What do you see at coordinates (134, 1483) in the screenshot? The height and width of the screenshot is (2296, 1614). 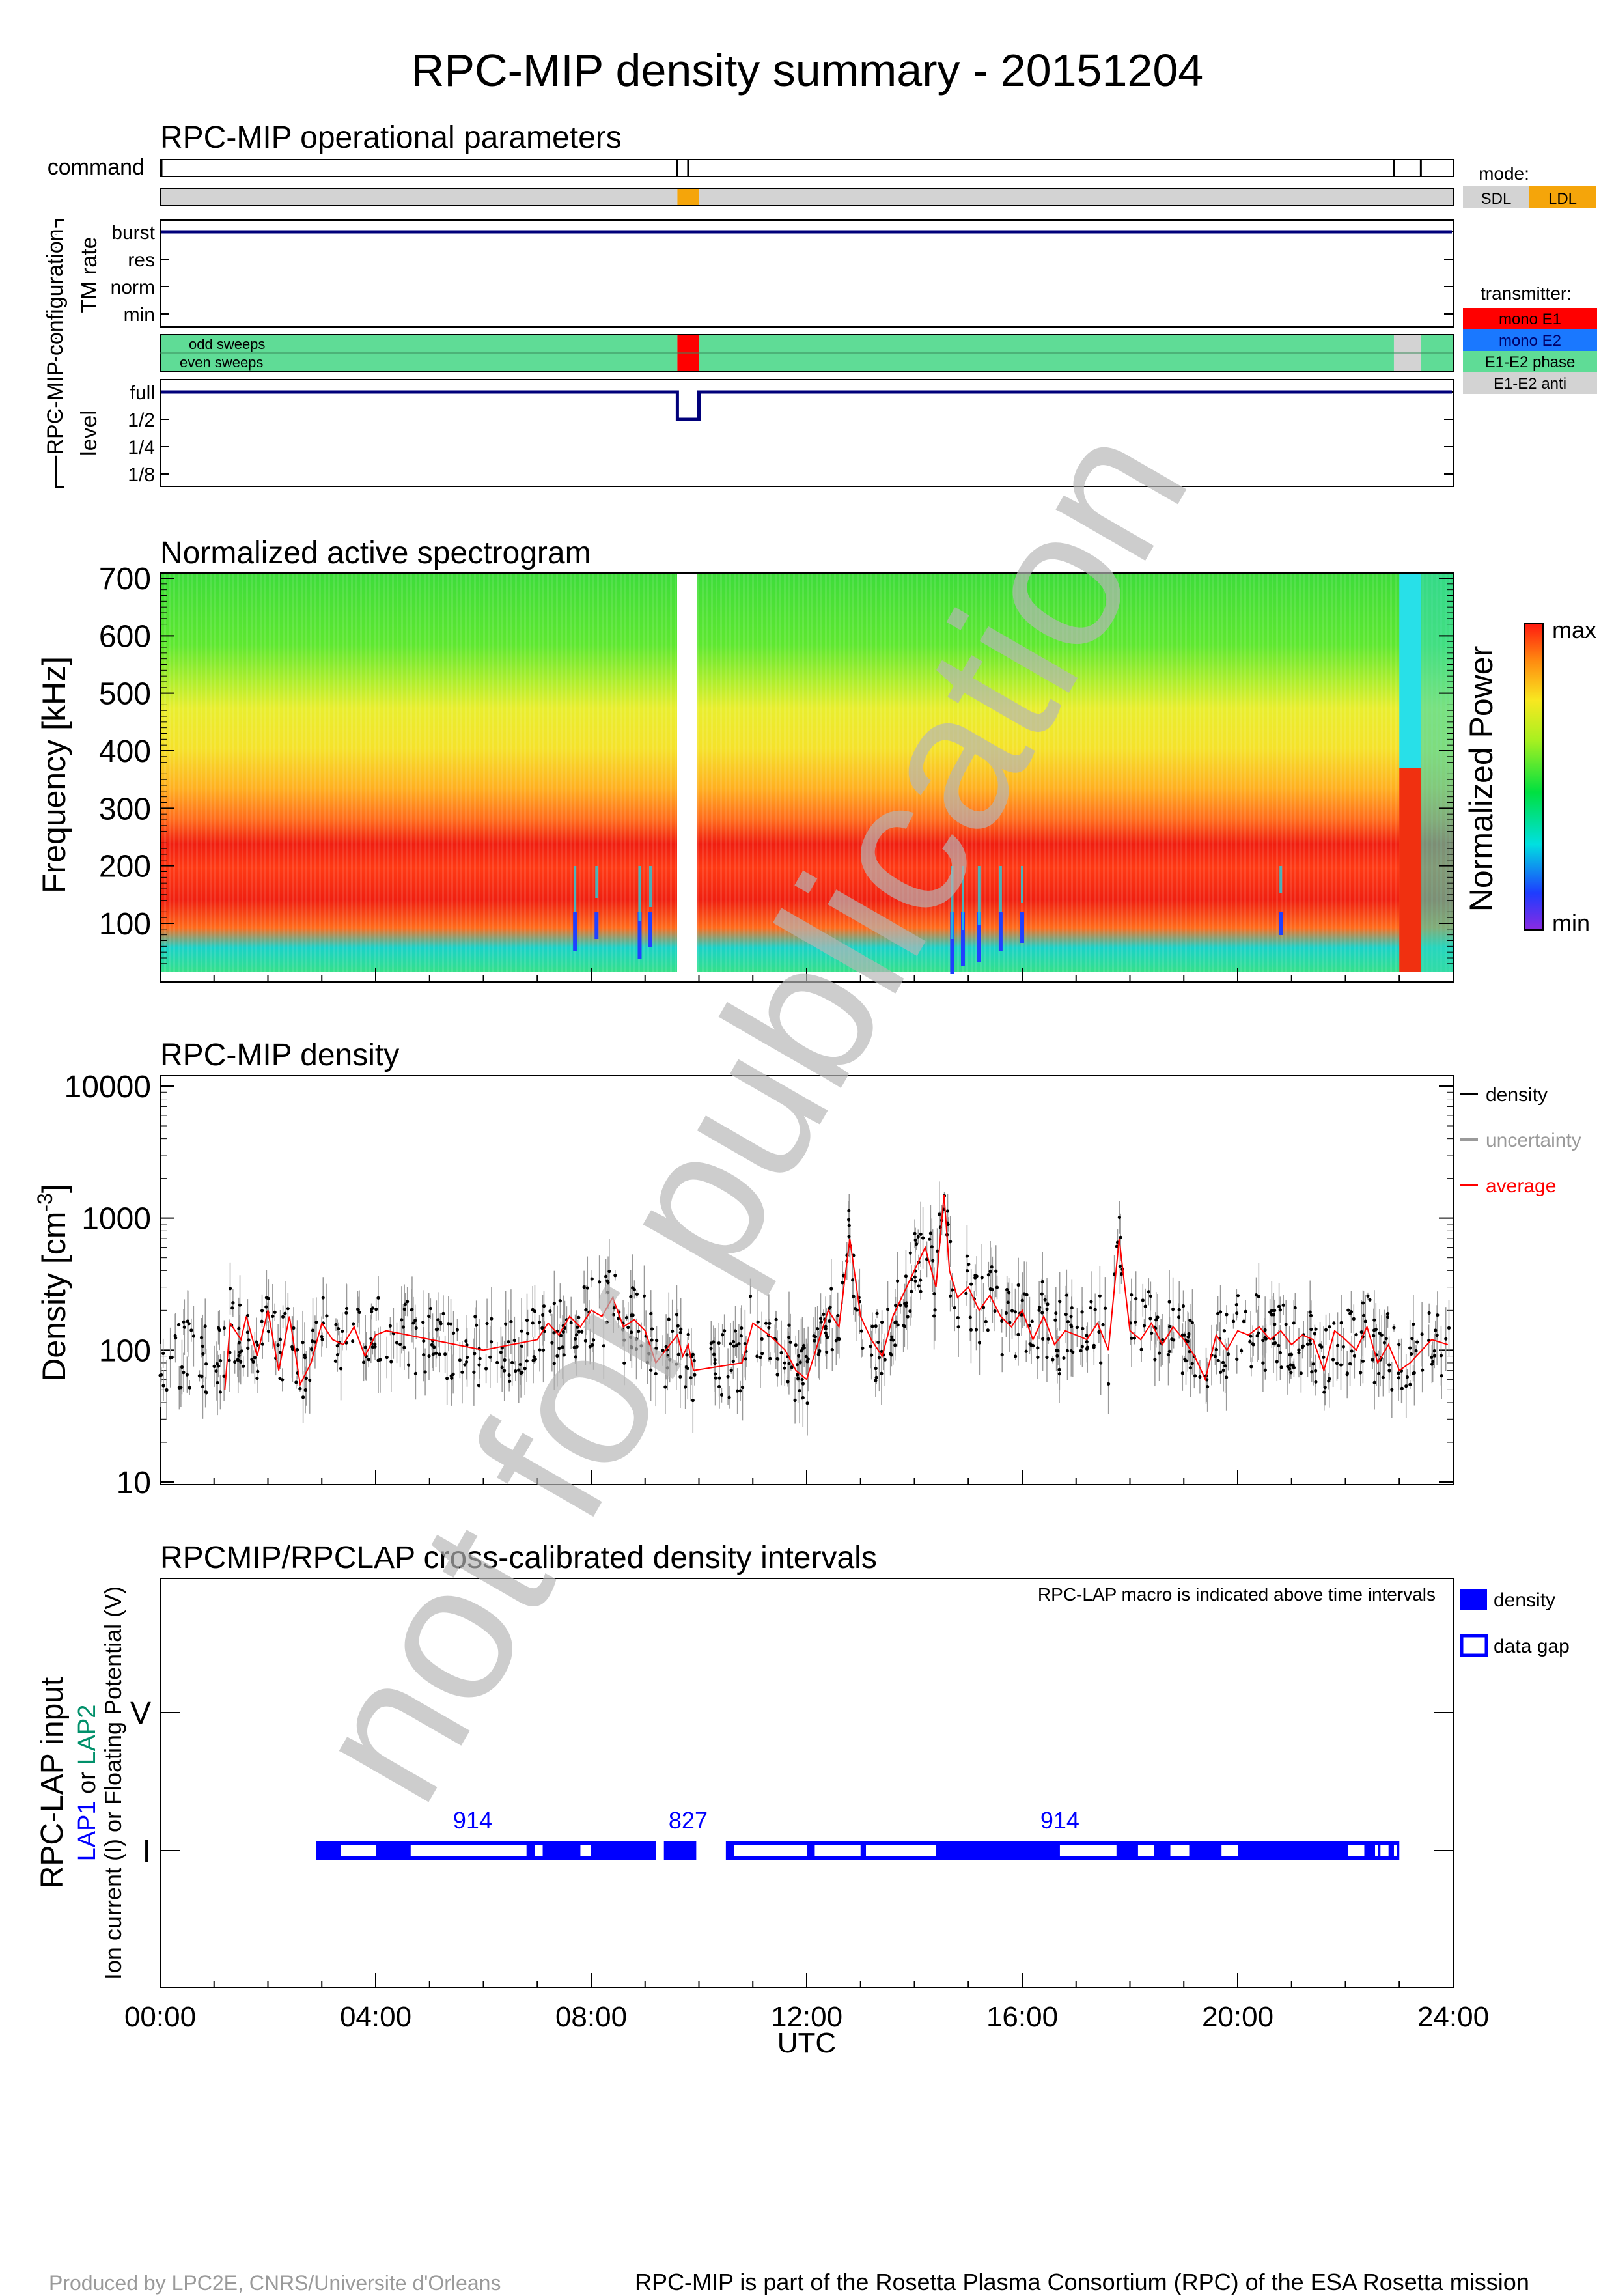 I see `density-ytick-label: 10` at bounding box center [134, 1483].